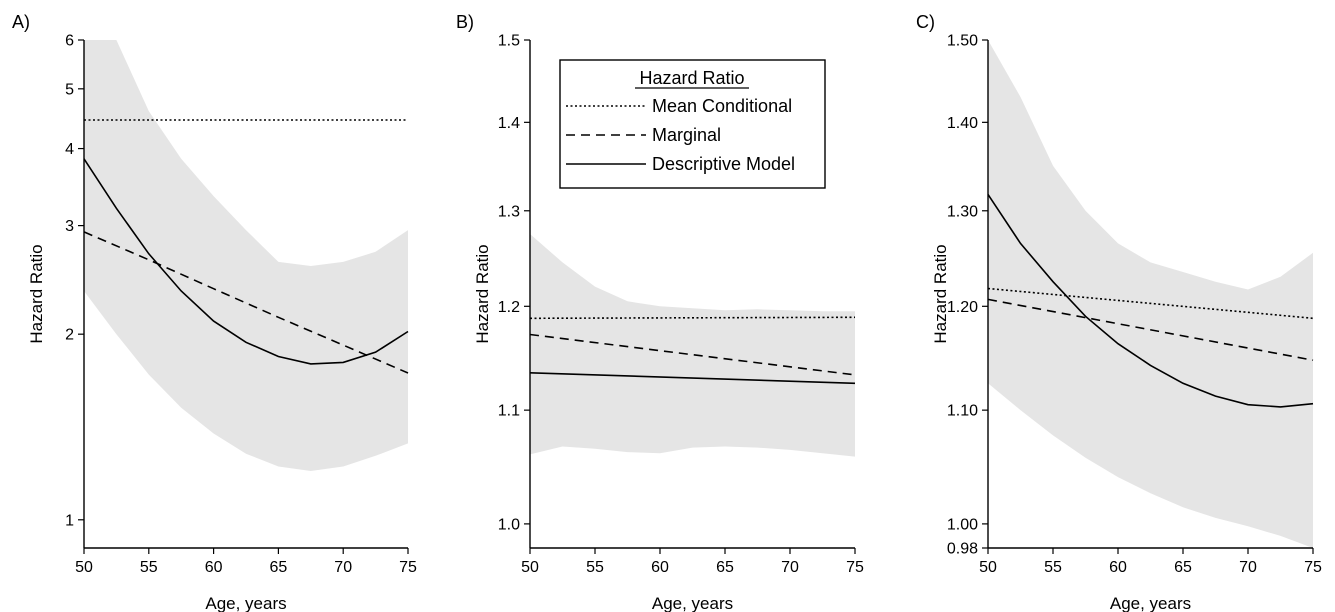  Describe the element at coordinates (69, 520) in the screenshot. I see `y-tick-label: 1` at that location.